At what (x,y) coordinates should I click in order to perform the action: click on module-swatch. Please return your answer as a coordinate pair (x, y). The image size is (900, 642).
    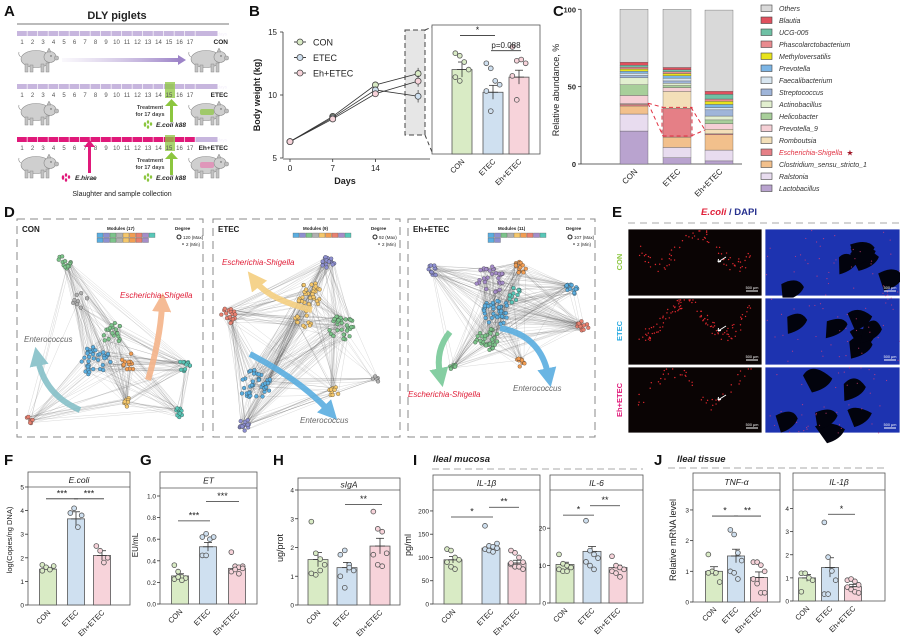
    Looking at the image, I should click on (530, 235).